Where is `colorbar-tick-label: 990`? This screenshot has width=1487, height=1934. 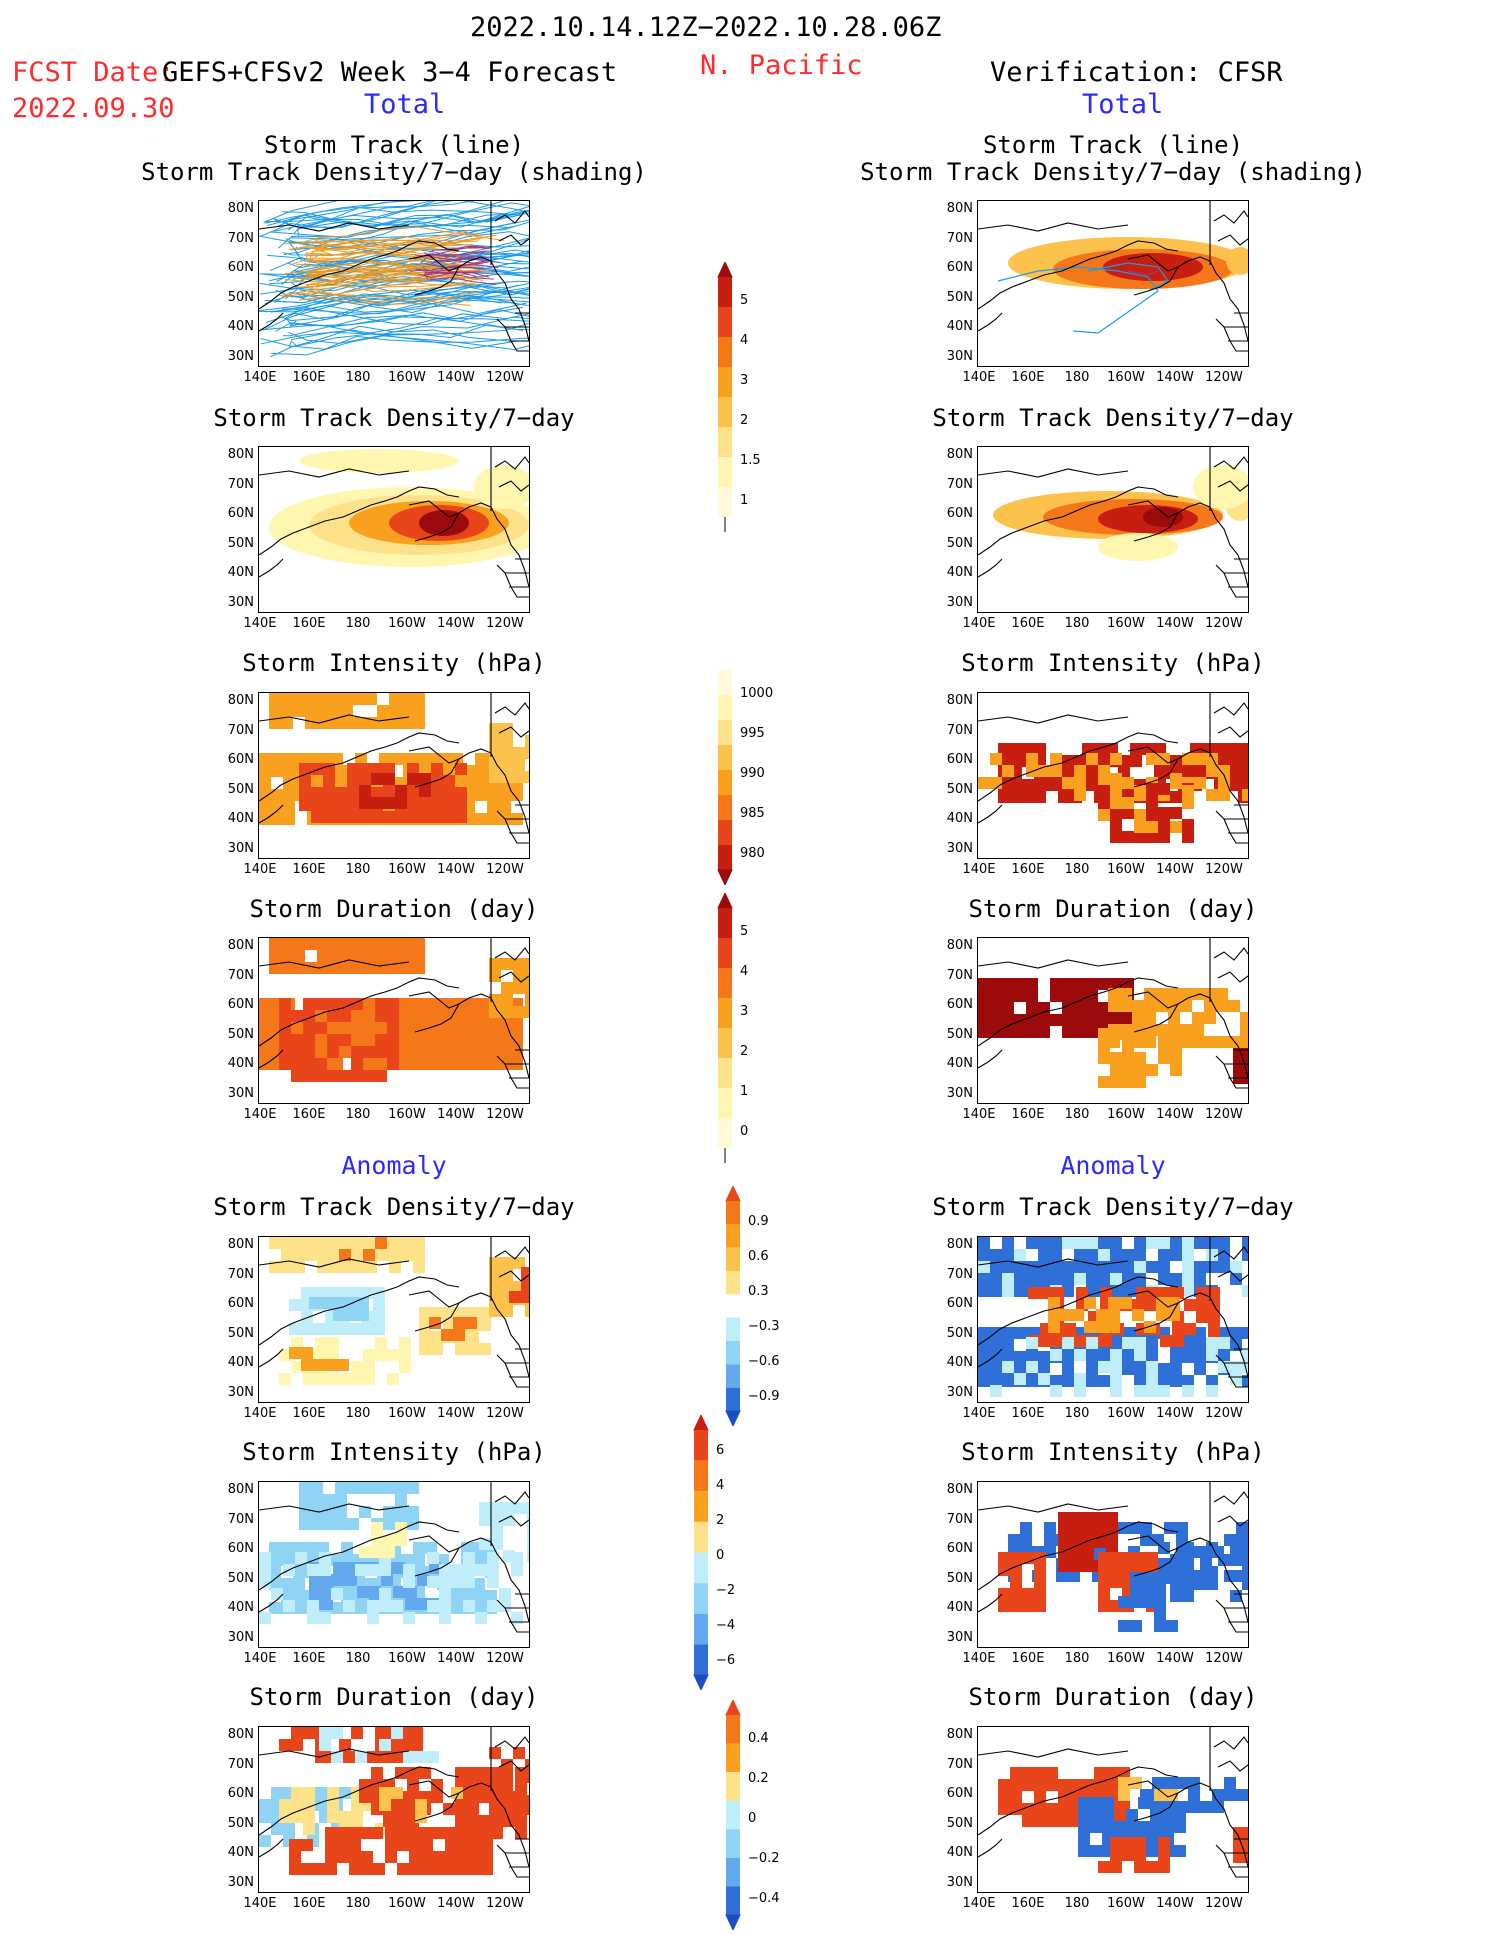 colorbar-tick-label: 990 is located at coordinates (752, 773).